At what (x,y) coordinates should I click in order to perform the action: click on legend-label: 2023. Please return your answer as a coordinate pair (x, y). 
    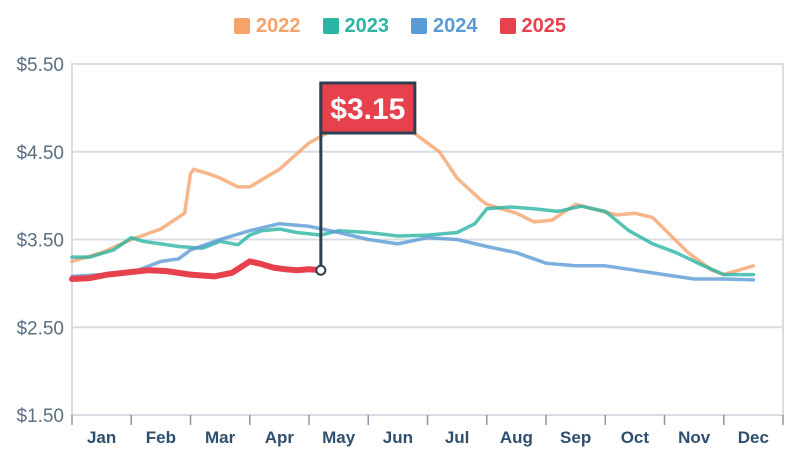
    Looking at the image, I should click on (367, 25).